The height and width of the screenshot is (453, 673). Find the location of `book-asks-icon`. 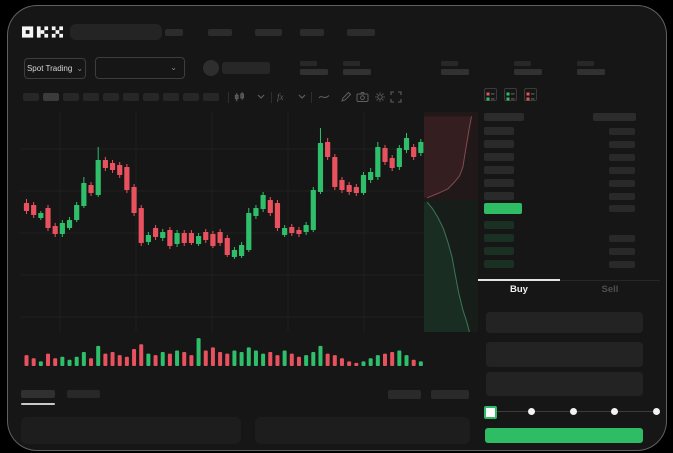

book-asks-icon is located at coordinates (530, 94).